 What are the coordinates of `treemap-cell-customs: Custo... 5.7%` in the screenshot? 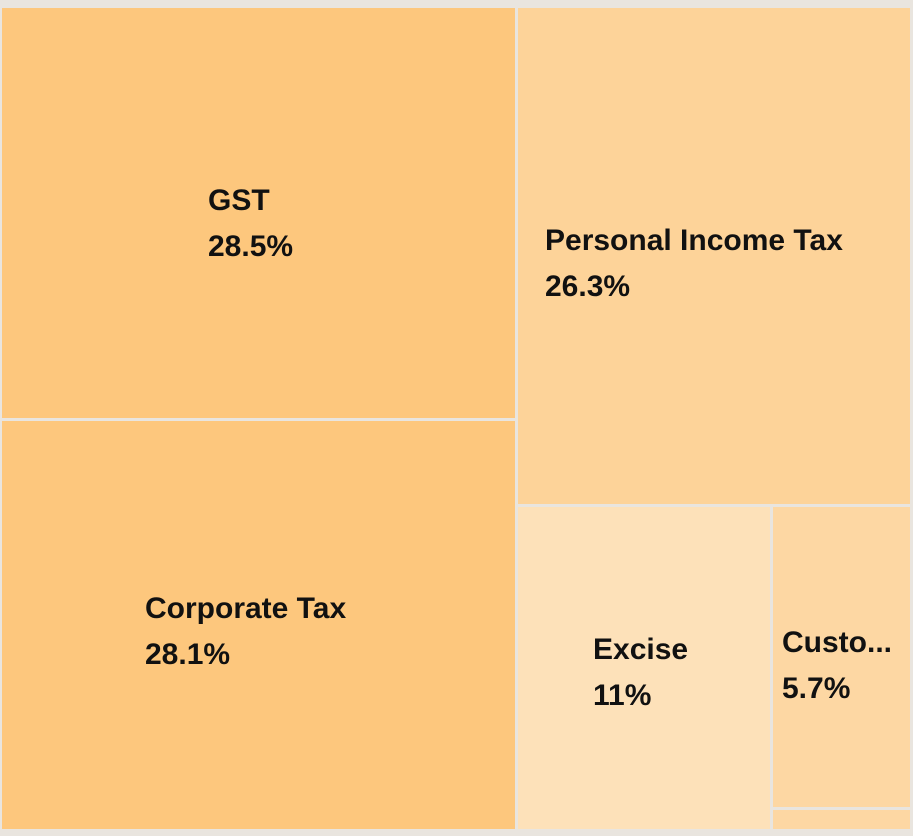 It's located at (841, 657).